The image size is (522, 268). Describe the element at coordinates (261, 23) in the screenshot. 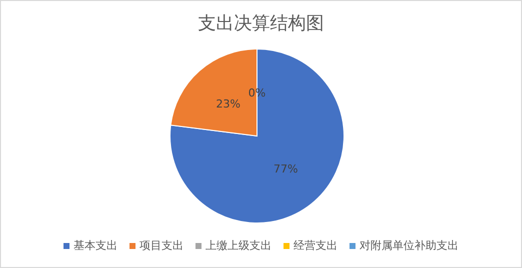

I see `chart-title: 支出决算结构图` at that location.